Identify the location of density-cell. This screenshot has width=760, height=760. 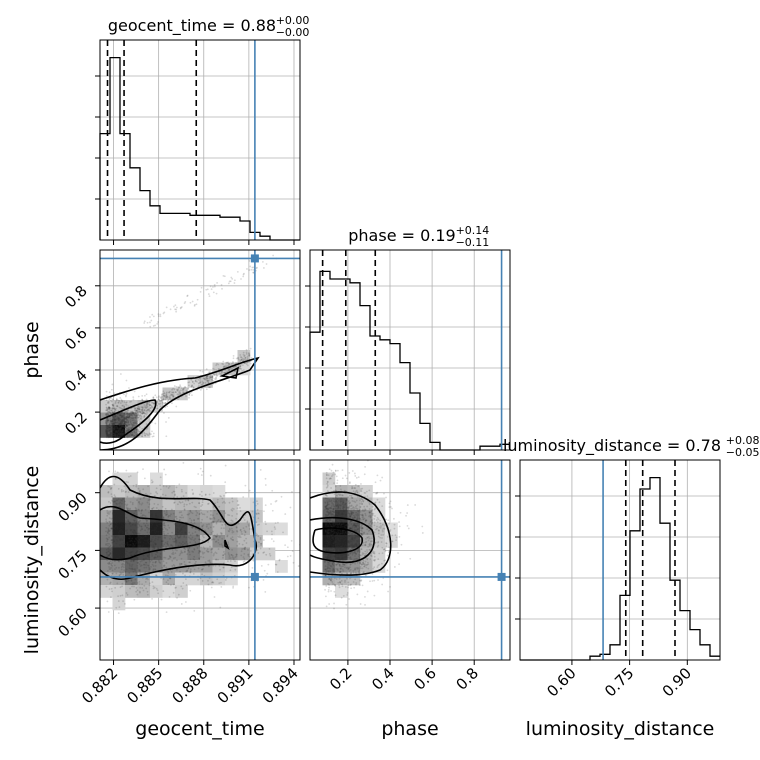
(194, 491).